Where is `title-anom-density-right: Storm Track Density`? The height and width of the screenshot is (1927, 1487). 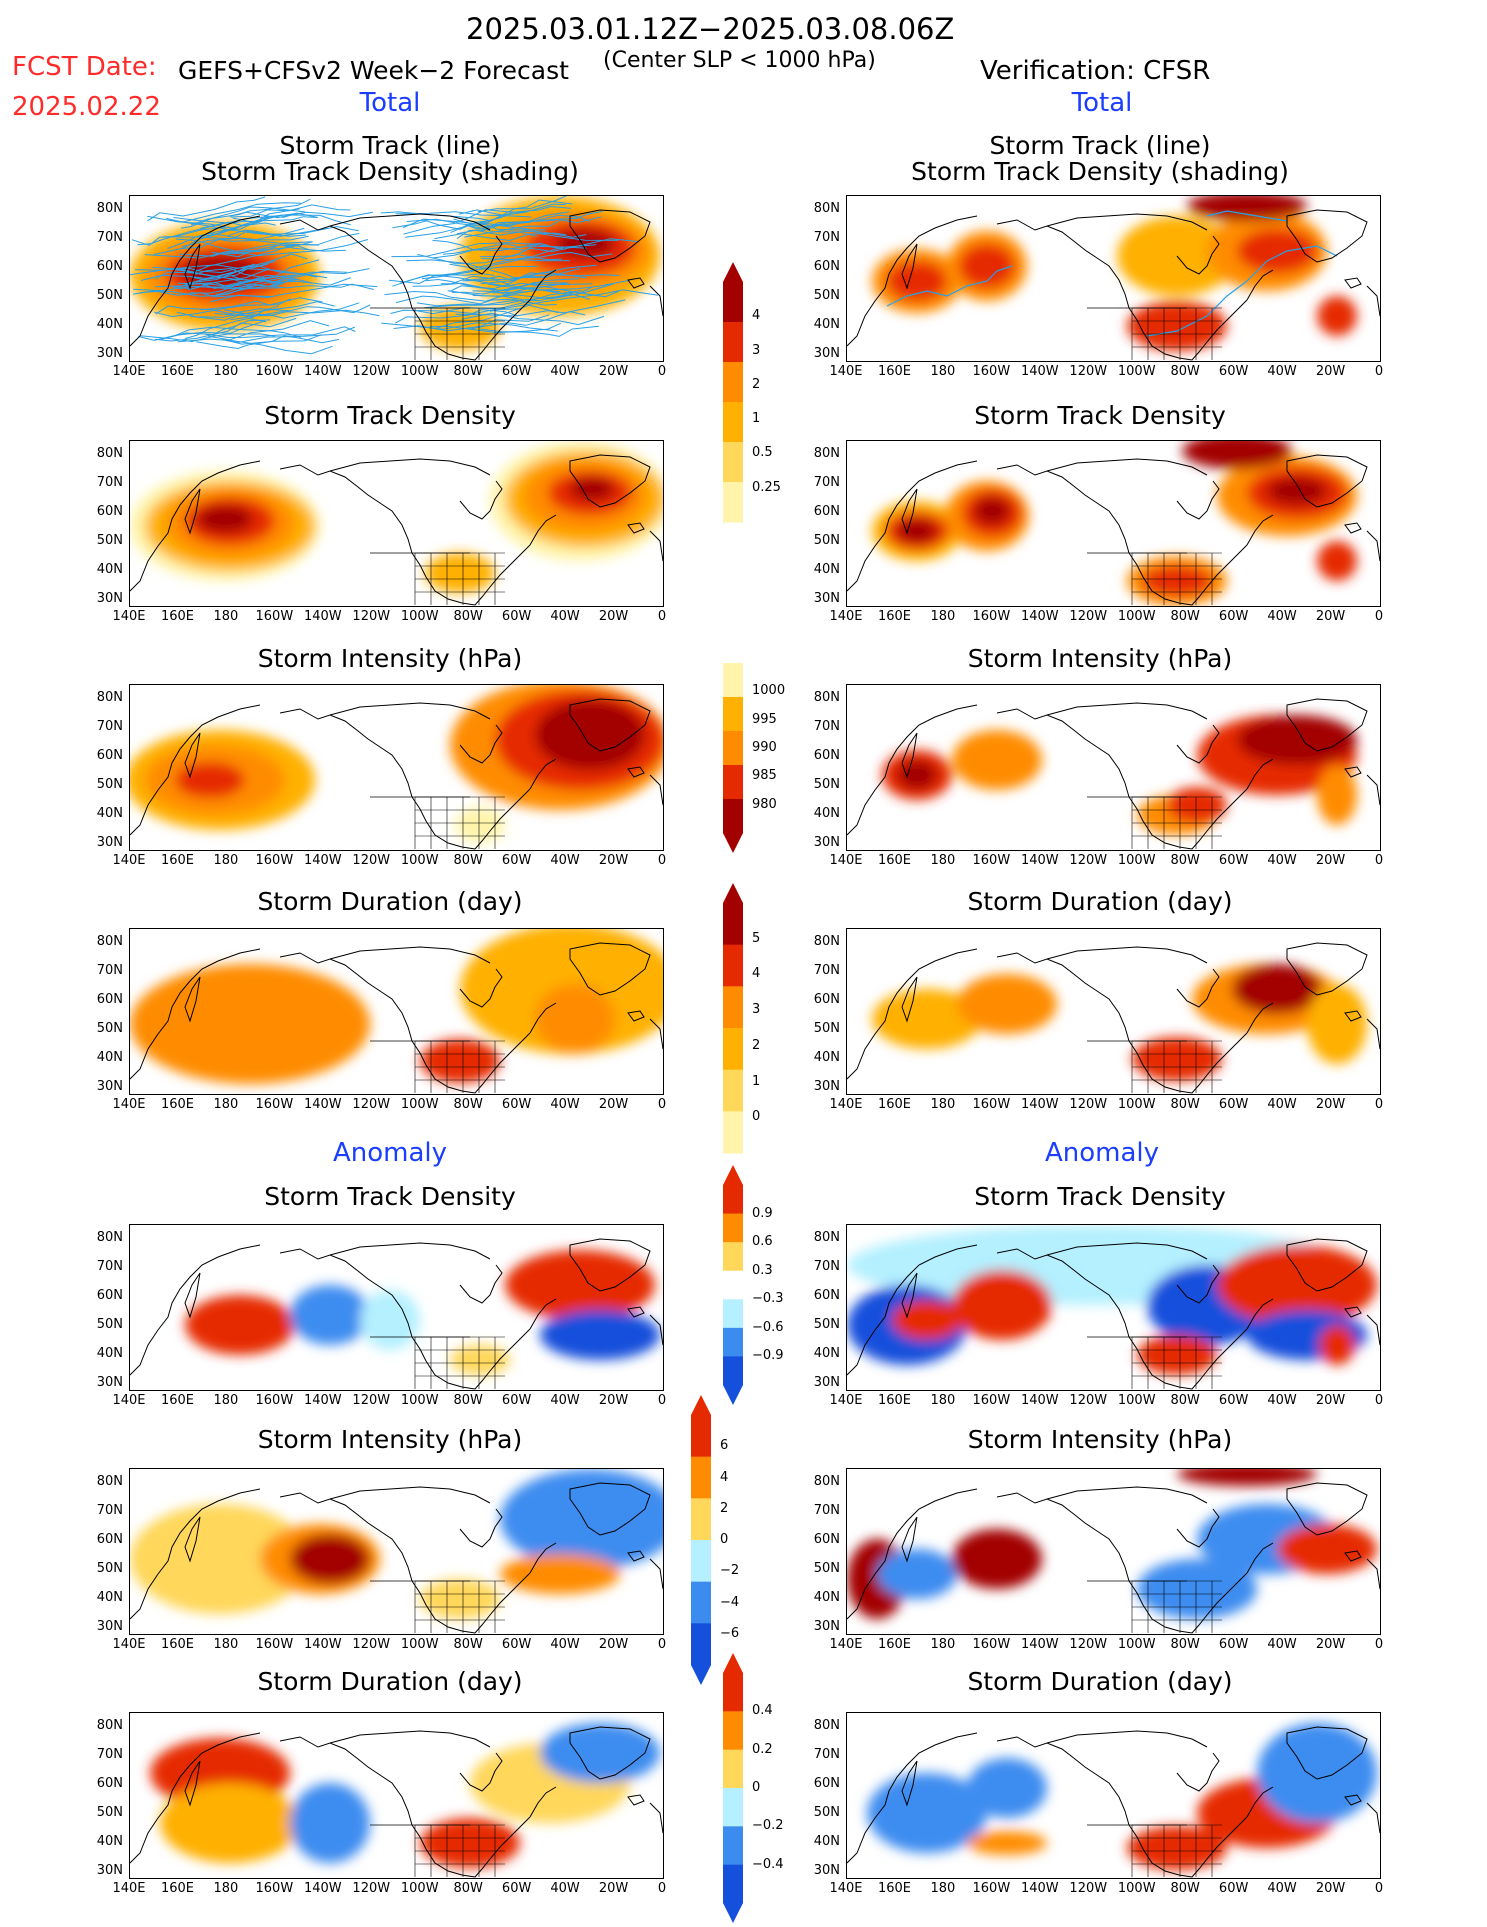
title-anom-density-right: Storm Track Density is located at coordinates (1100, 1196).